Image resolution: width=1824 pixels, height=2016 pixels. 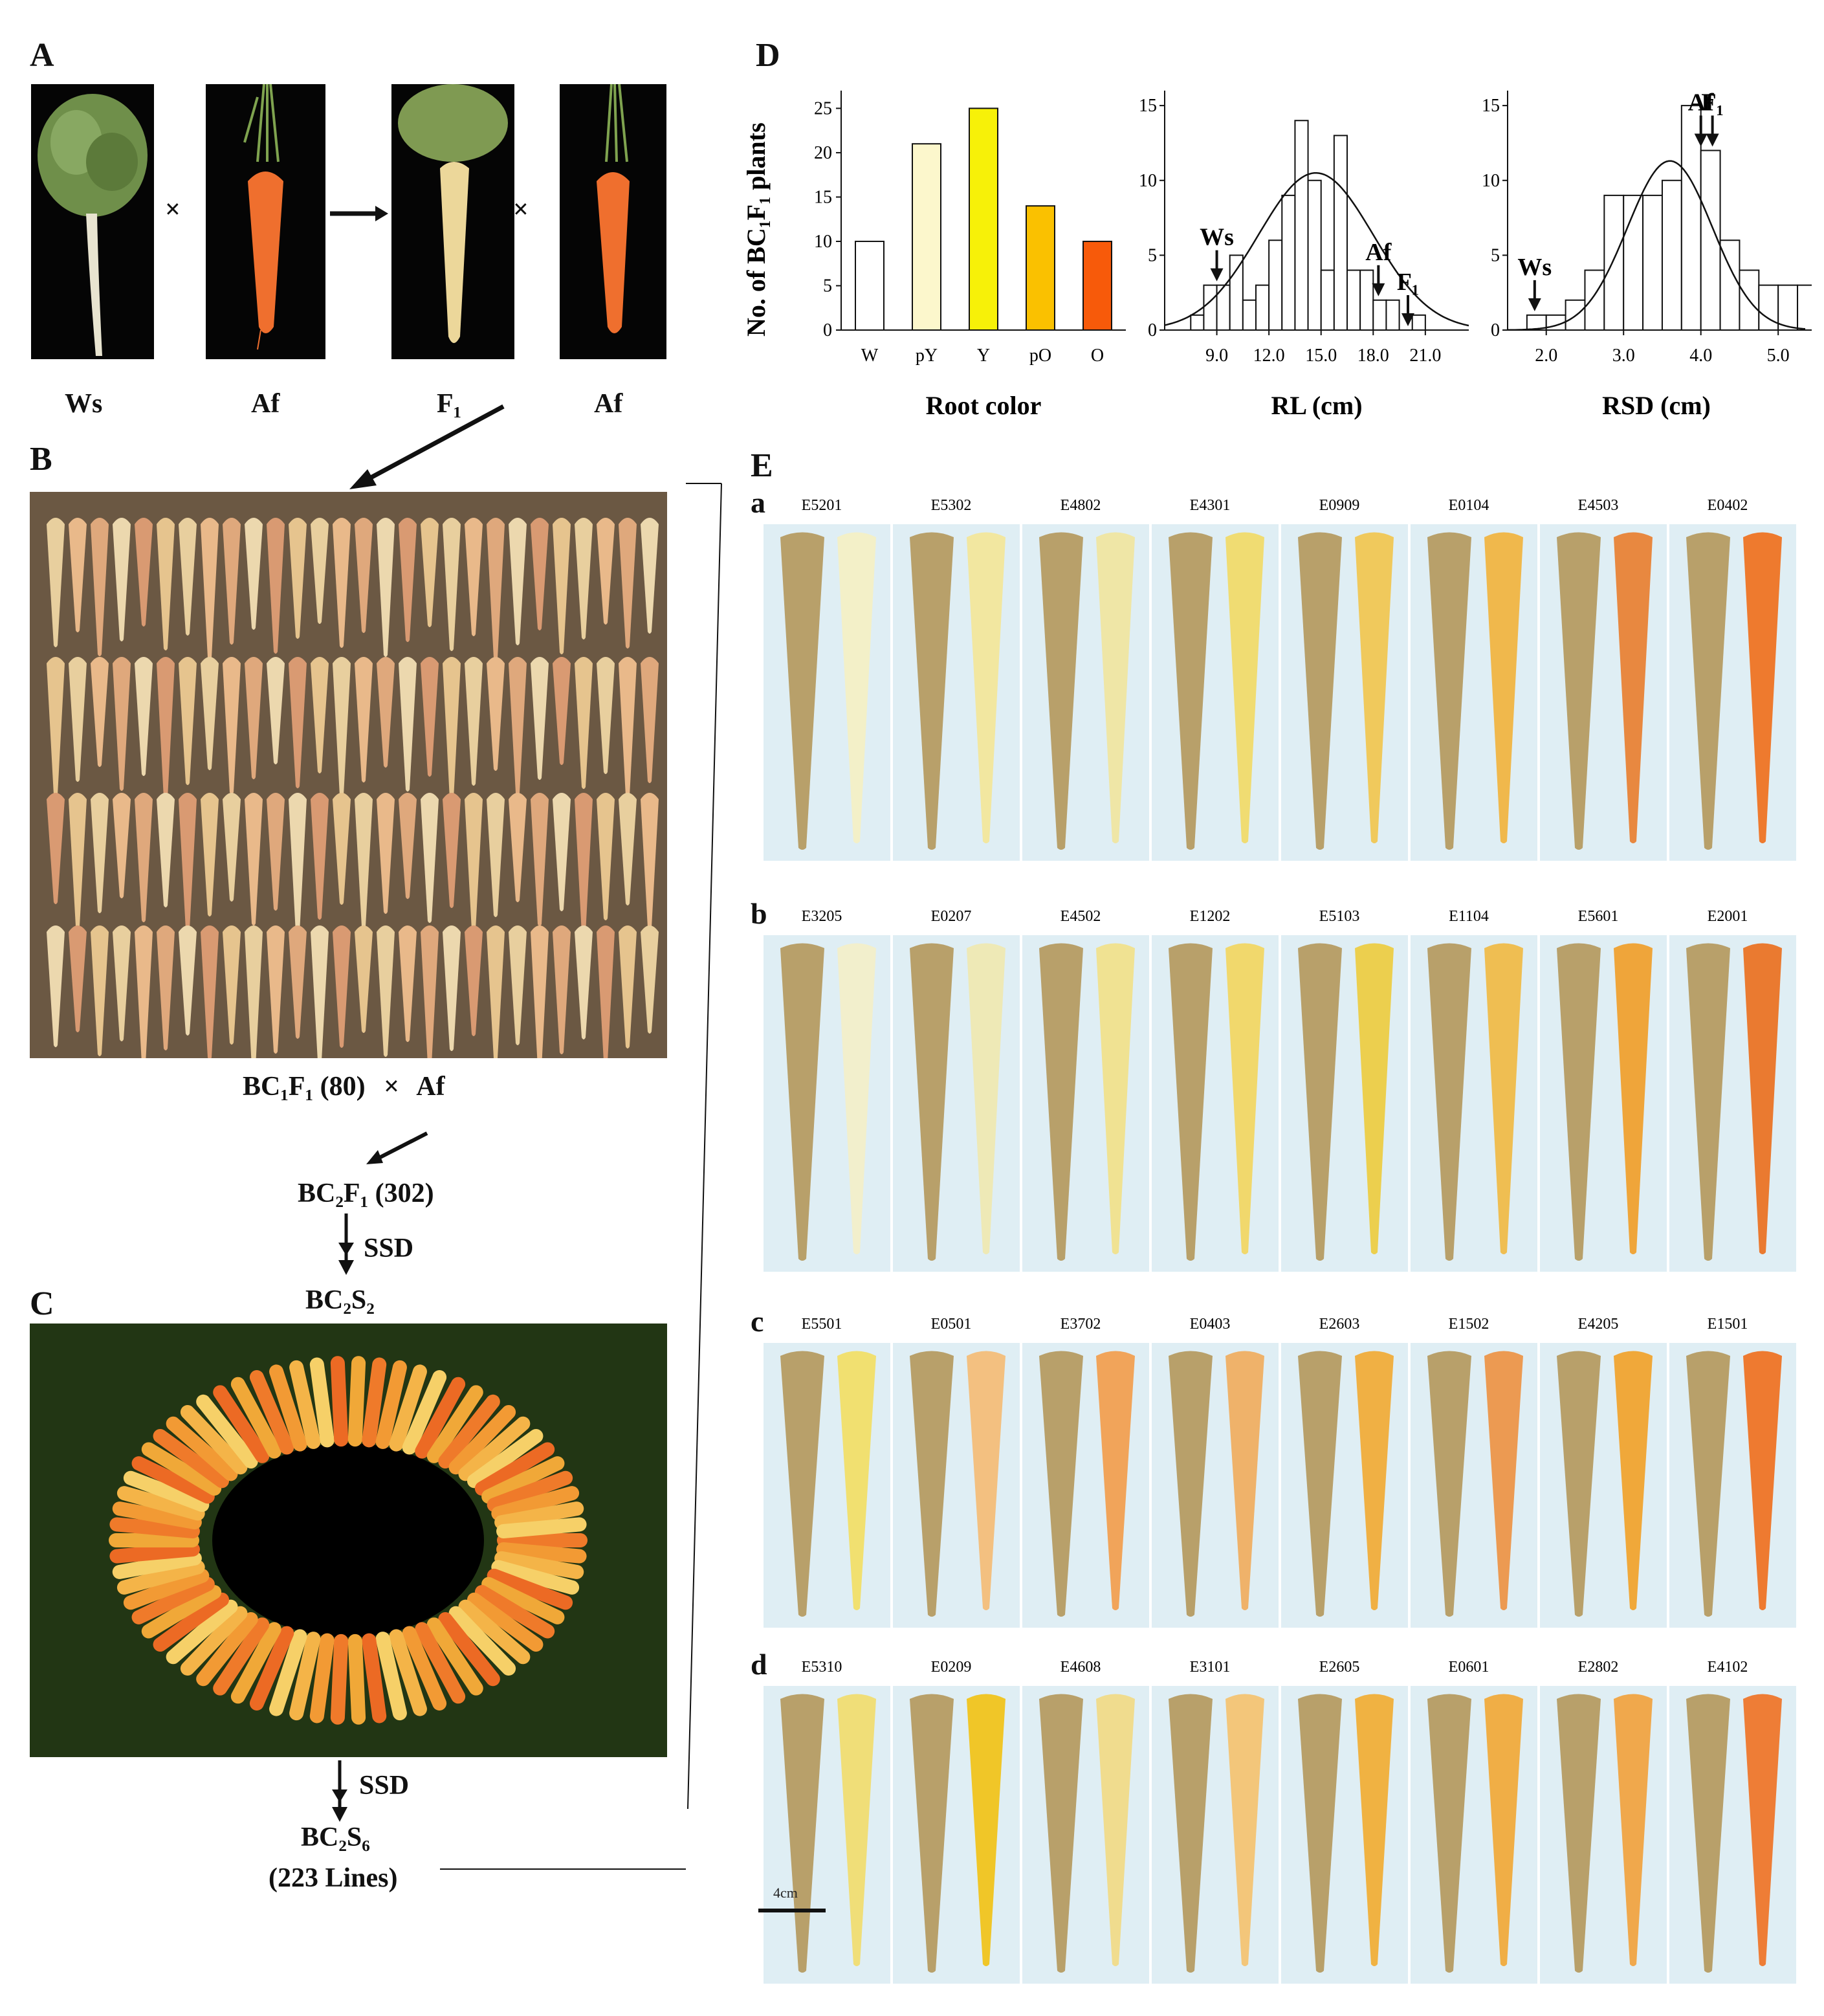 I want to click on photo-bc2s2-carrots, so click(x=348, y=1540).